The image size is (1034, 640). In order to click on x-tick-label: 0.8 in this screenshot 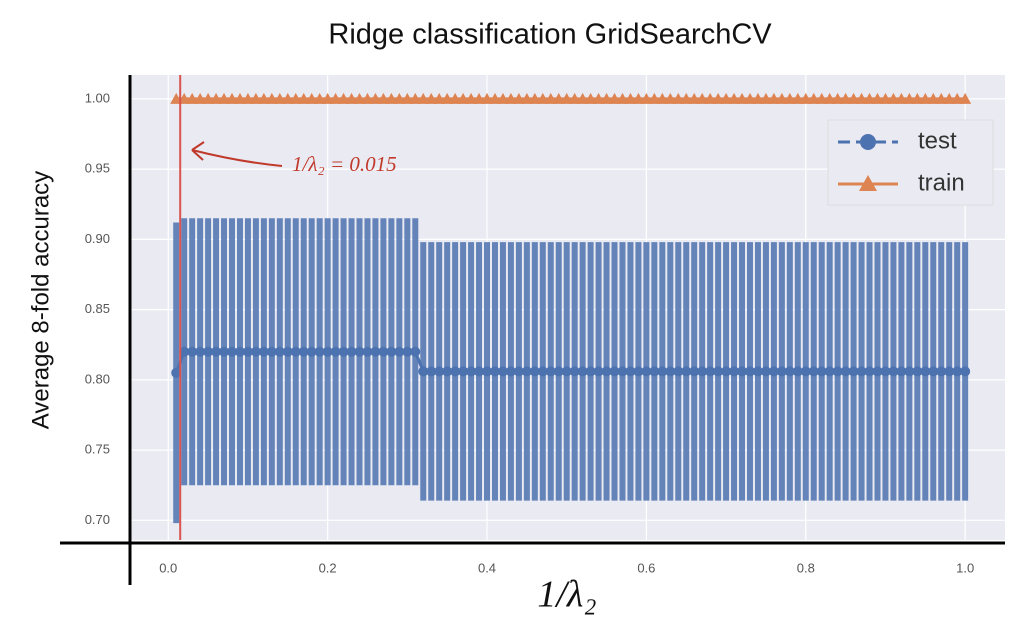, I will do `click(806, 567)`.